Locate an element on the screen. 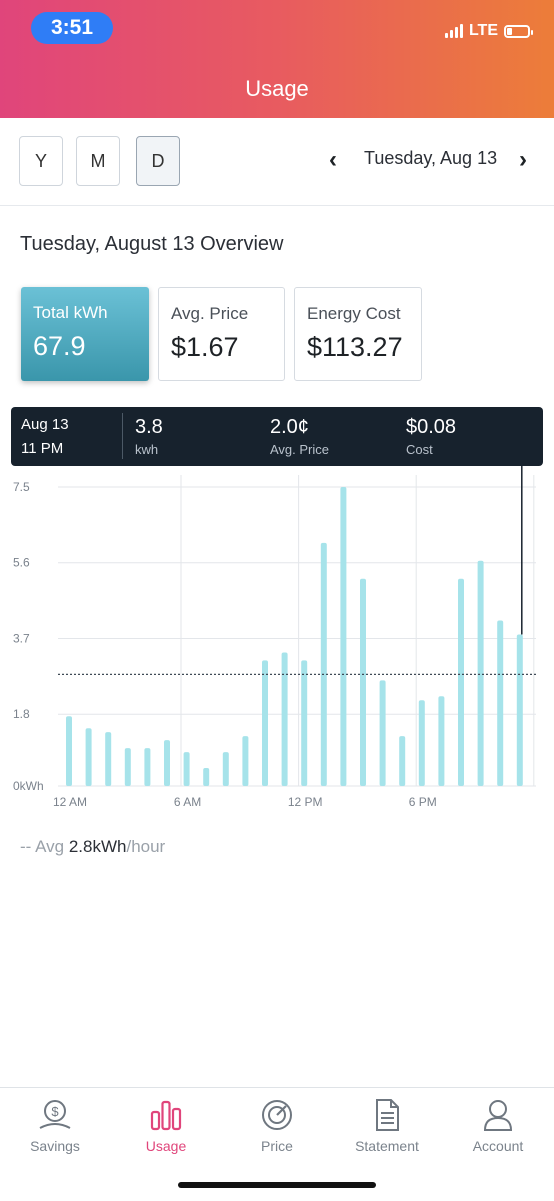  divider is located at coordinates (277, 205).